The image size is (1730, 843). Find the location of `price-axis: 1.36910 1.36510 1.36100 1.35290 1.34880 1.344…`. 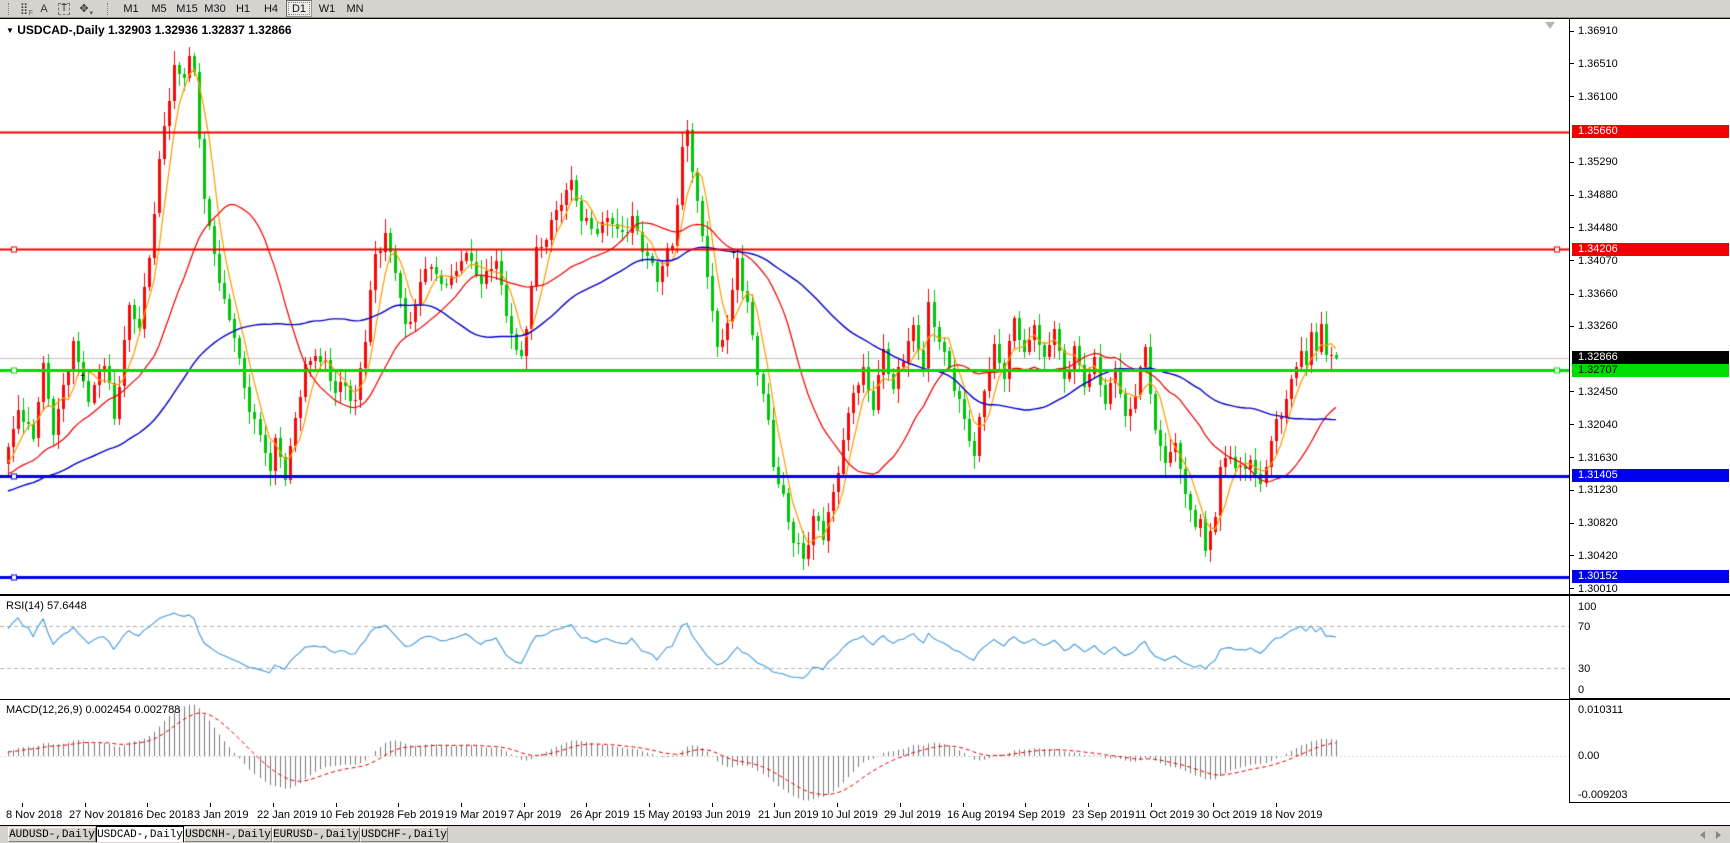

price-axis: 1.36910 1.36510 1.36100 1.35290 1.34880 1.344… is located at coordinates (1649, 307).